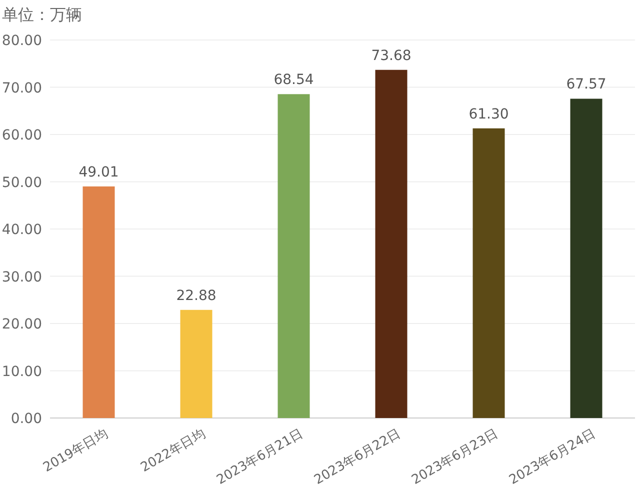 The image size is (640, 504). I want to click on y-tick-label: 50.00, so click(22, 182).